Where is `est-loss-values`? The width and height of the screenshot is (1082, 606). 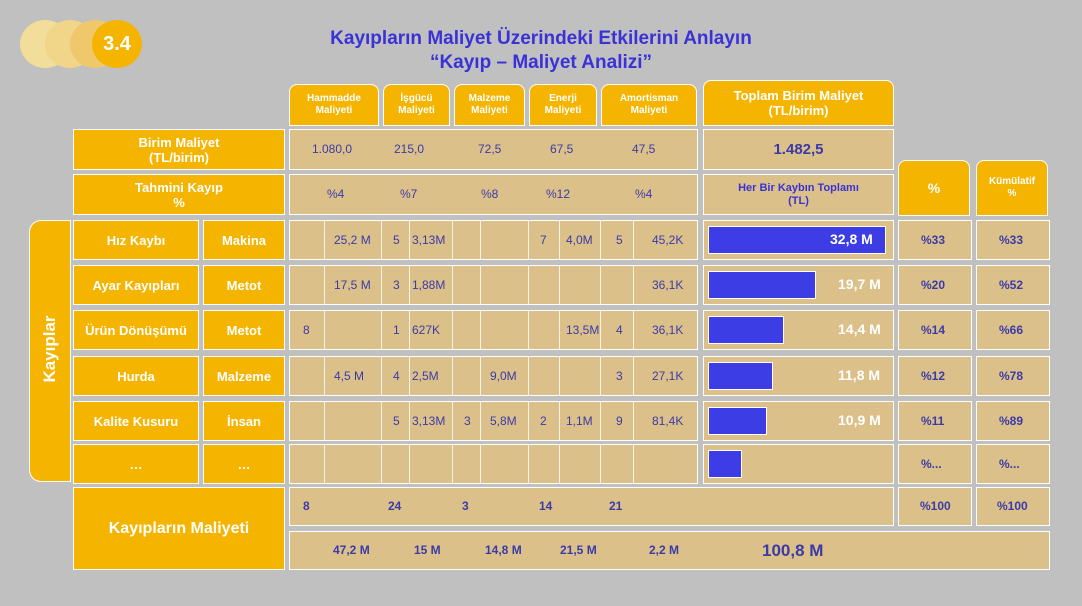 est-loss-values is located at coordinates (493, 194).